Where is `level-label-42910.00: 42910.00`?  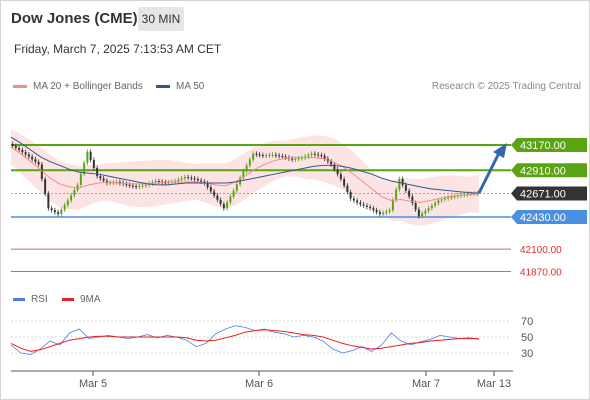
level-label-42910.00: 42910.00 is located at coordinates (543, 171).